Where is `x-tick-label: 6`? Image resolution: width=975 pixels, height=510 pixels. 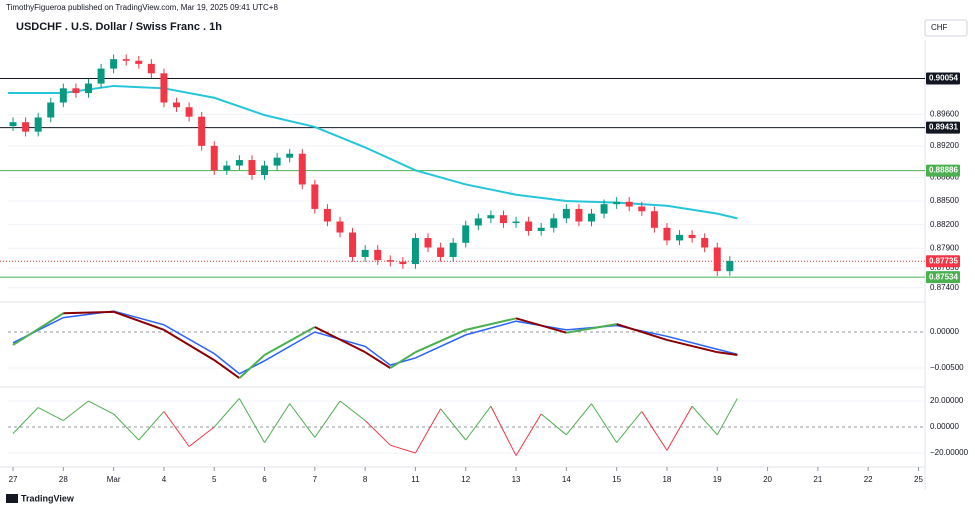 x-tick-label: 6 is located at coordinates (264, 479).